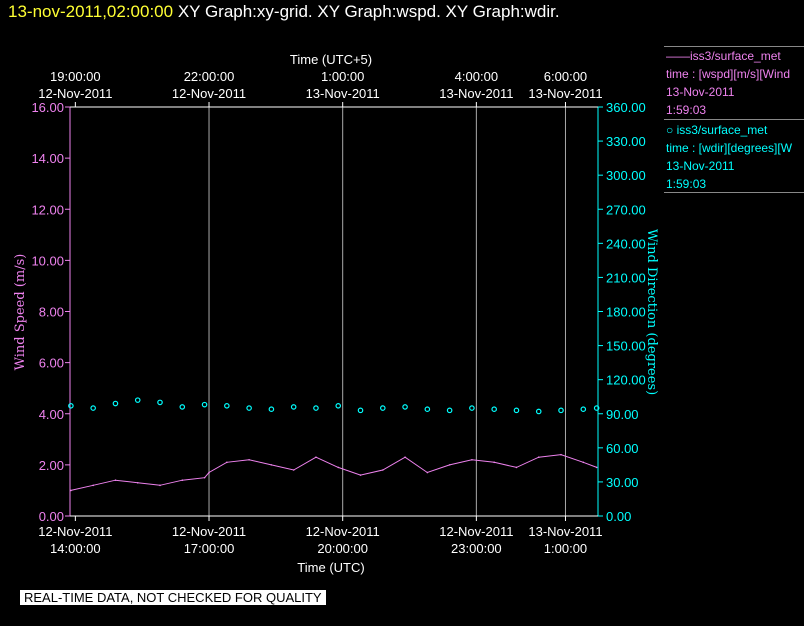 The width and height of the screenshot is (804, 626). Describe the element at coordinates (209, 76) in the screenshot. I see `top-tick-time: 22:00:00` at that location.